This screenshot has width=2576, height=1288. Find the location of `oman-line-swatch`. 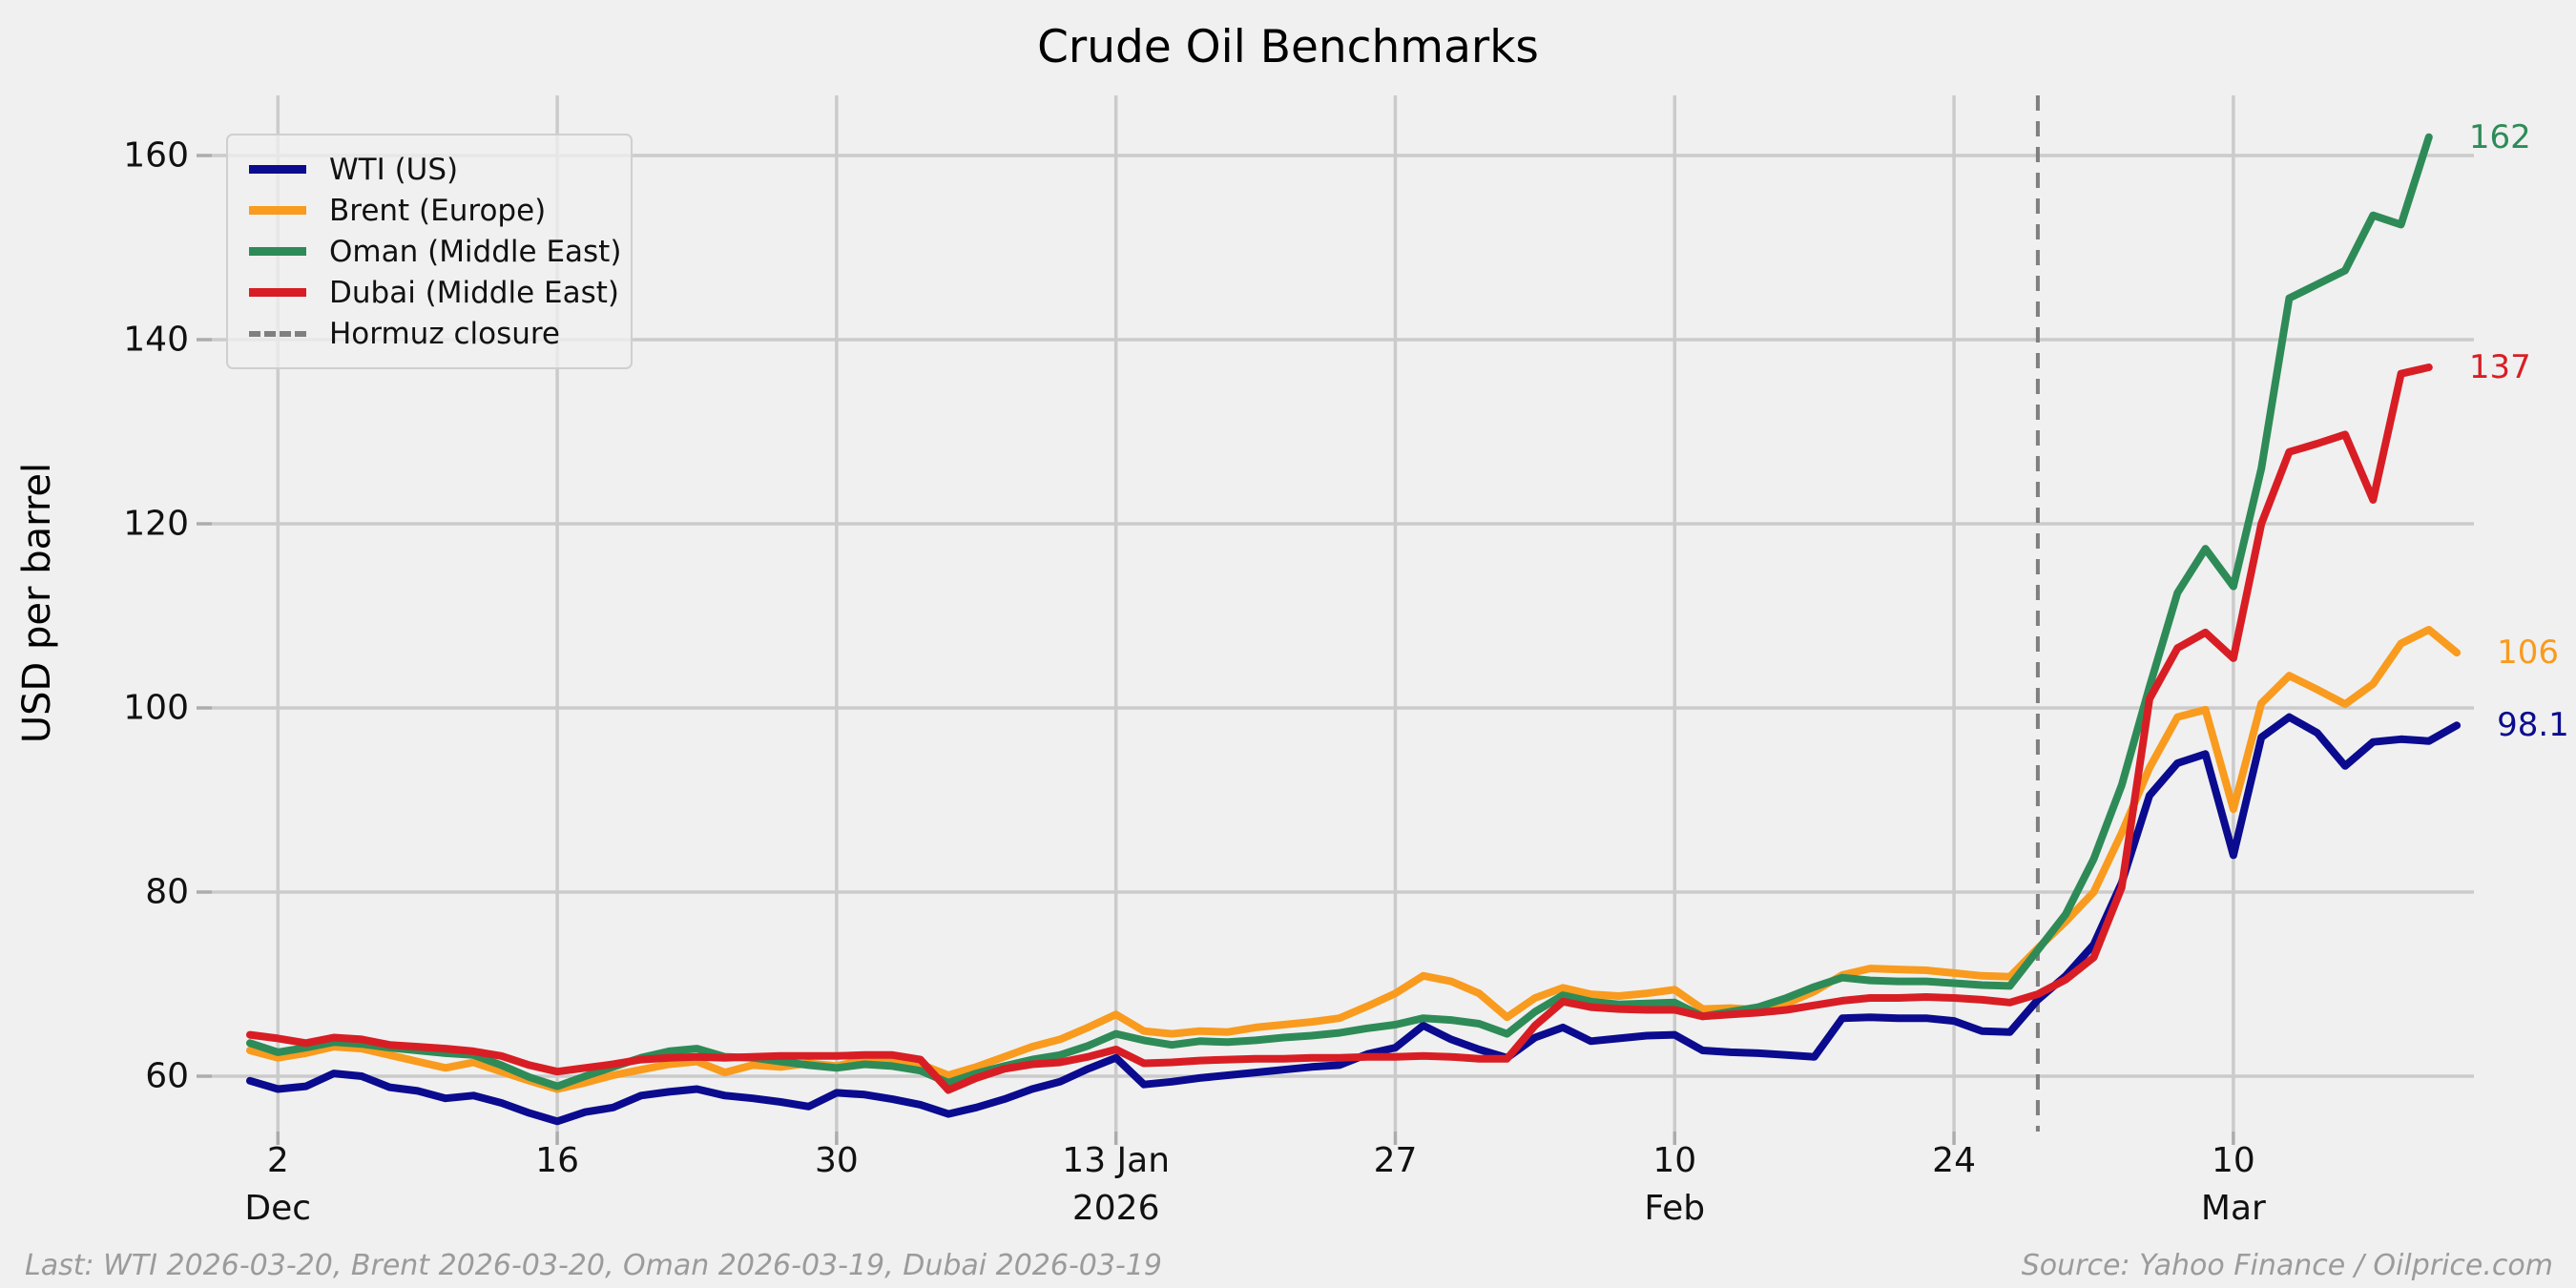

oman-line-swatch is located at coordinates (277, 251).